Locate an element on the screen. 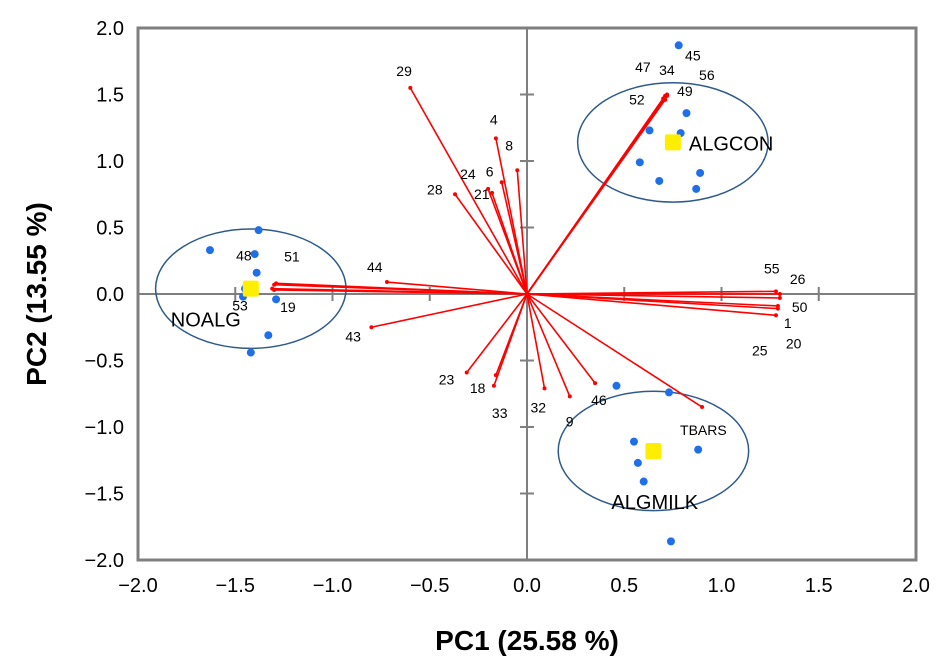  loading-label: 21 is located at coordinates (482, 194).